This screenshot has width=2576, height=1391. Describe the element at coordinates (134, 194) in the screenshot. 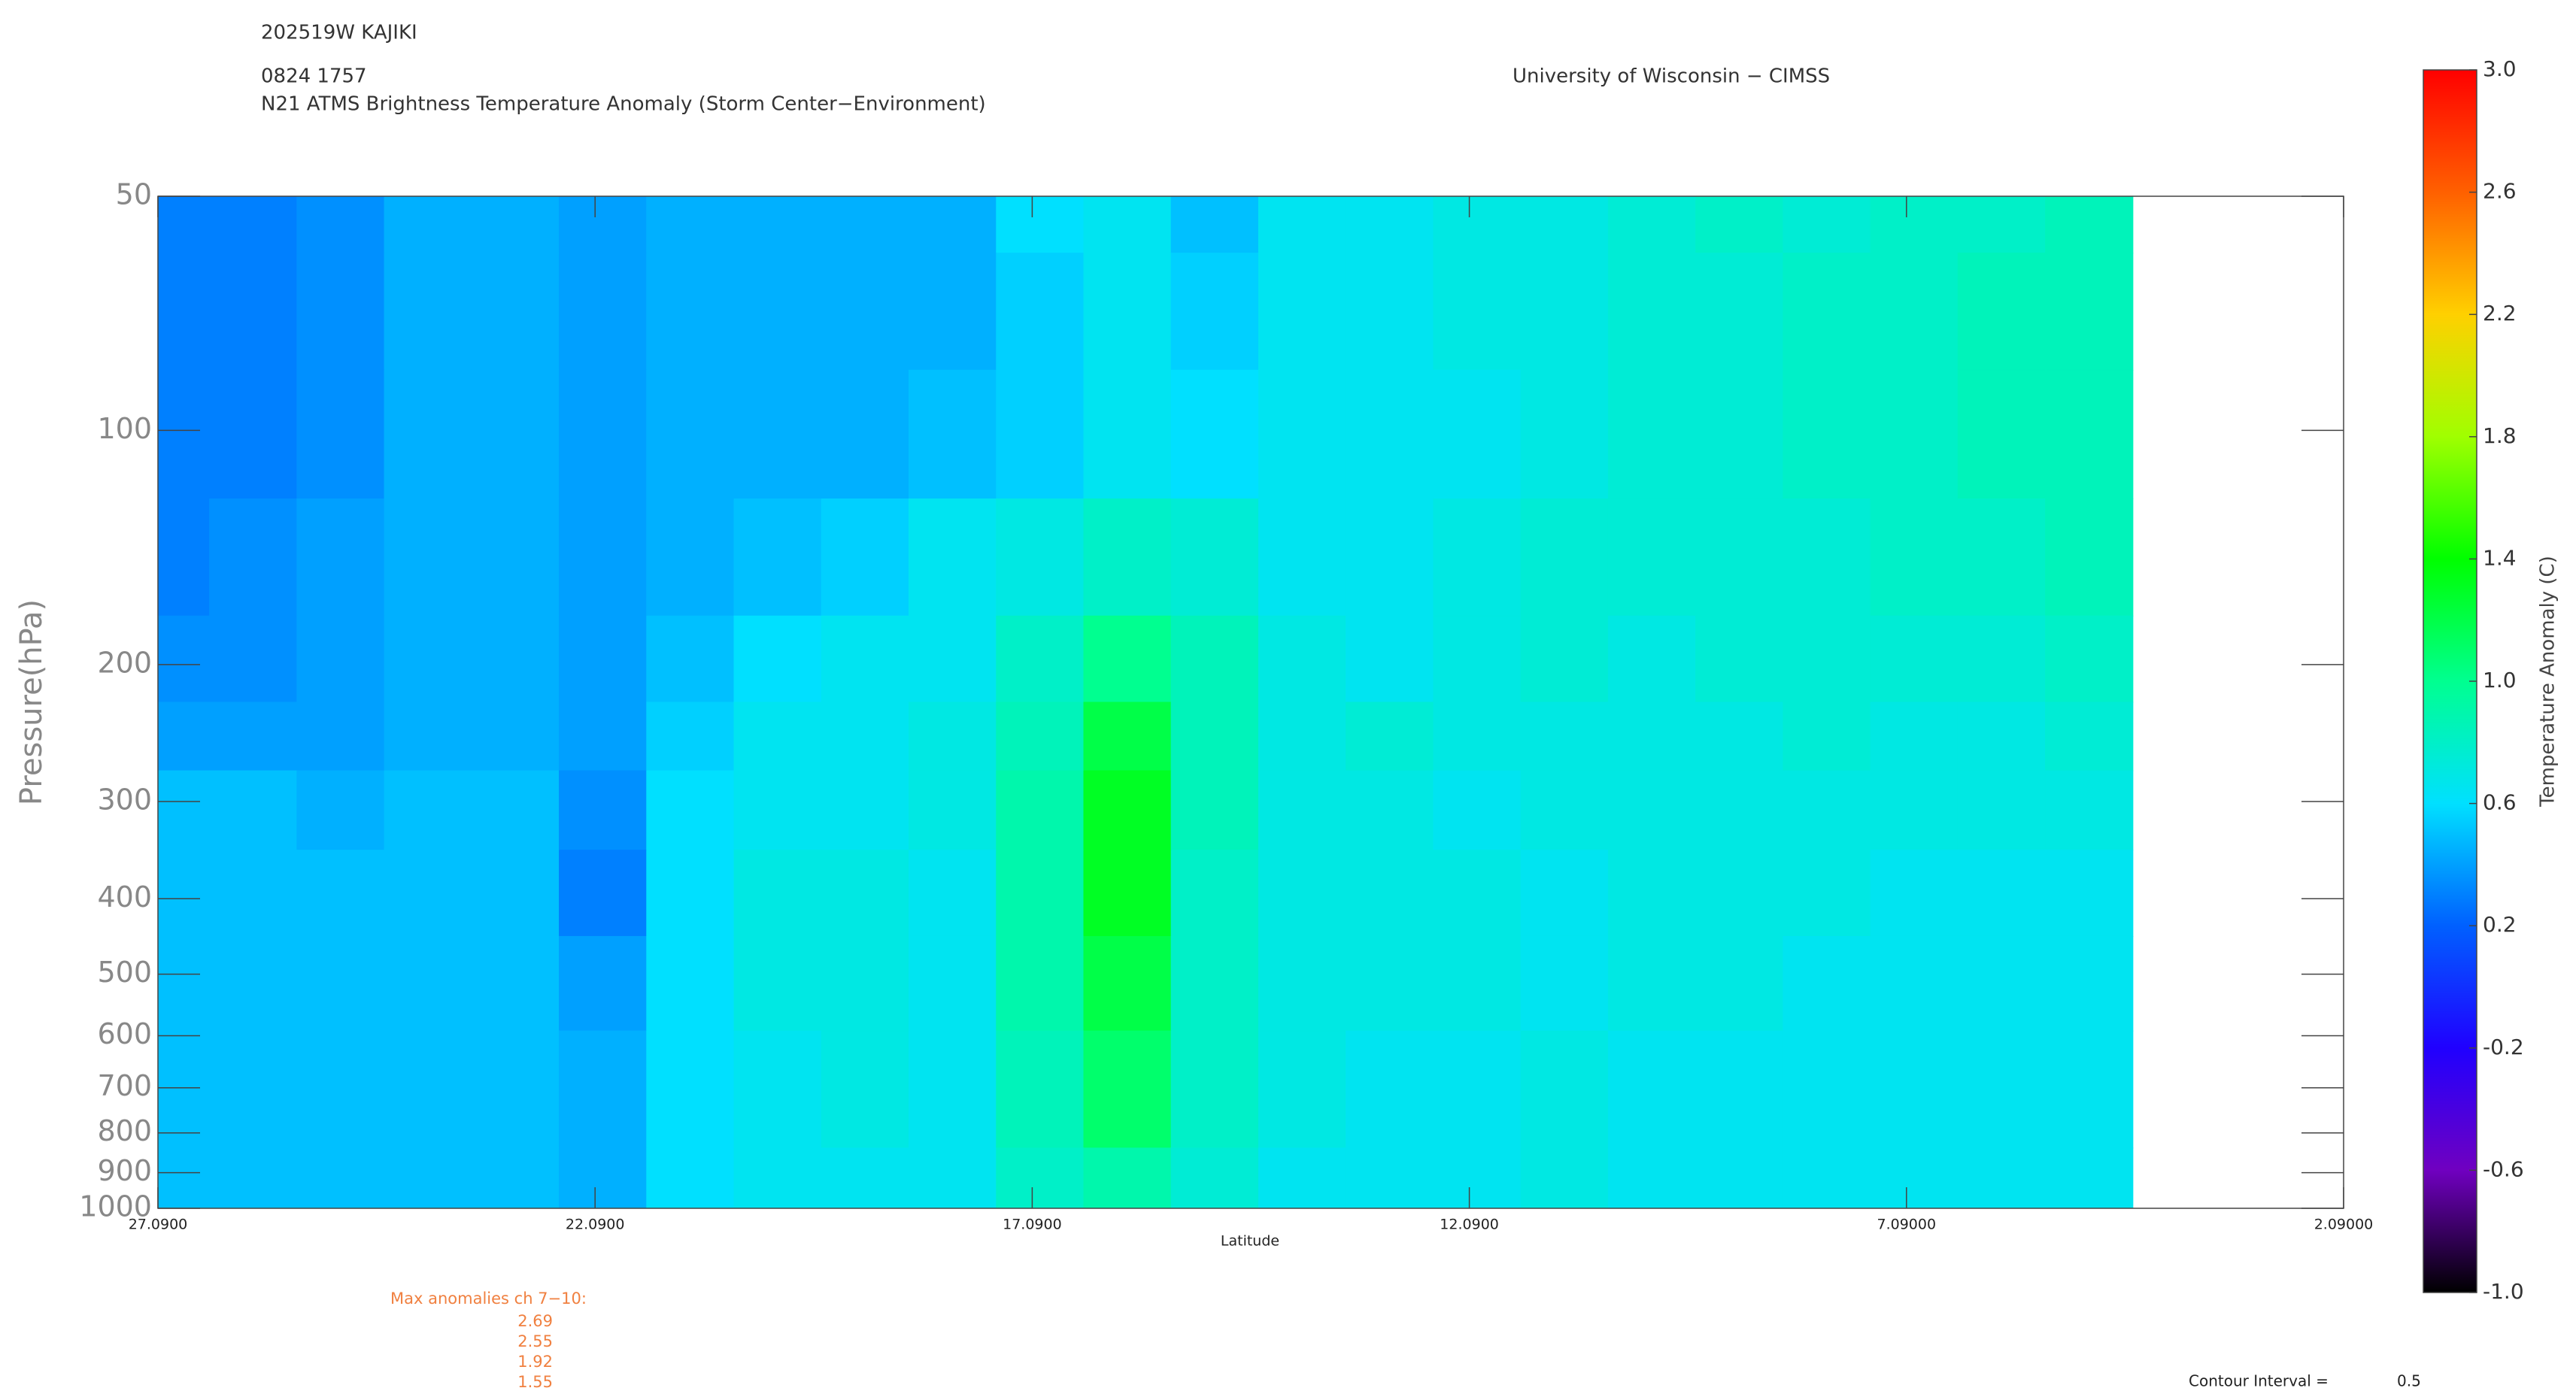

I see `y-tick-label: 50` at that location.